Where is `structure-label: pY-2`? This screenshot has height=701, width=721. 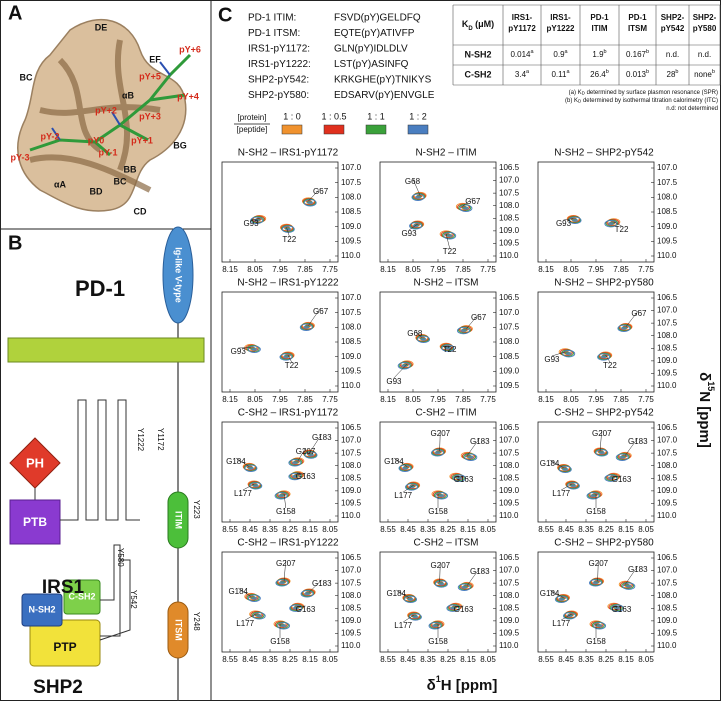
structure-label: pY-2 is located at coordinates (49, 136).